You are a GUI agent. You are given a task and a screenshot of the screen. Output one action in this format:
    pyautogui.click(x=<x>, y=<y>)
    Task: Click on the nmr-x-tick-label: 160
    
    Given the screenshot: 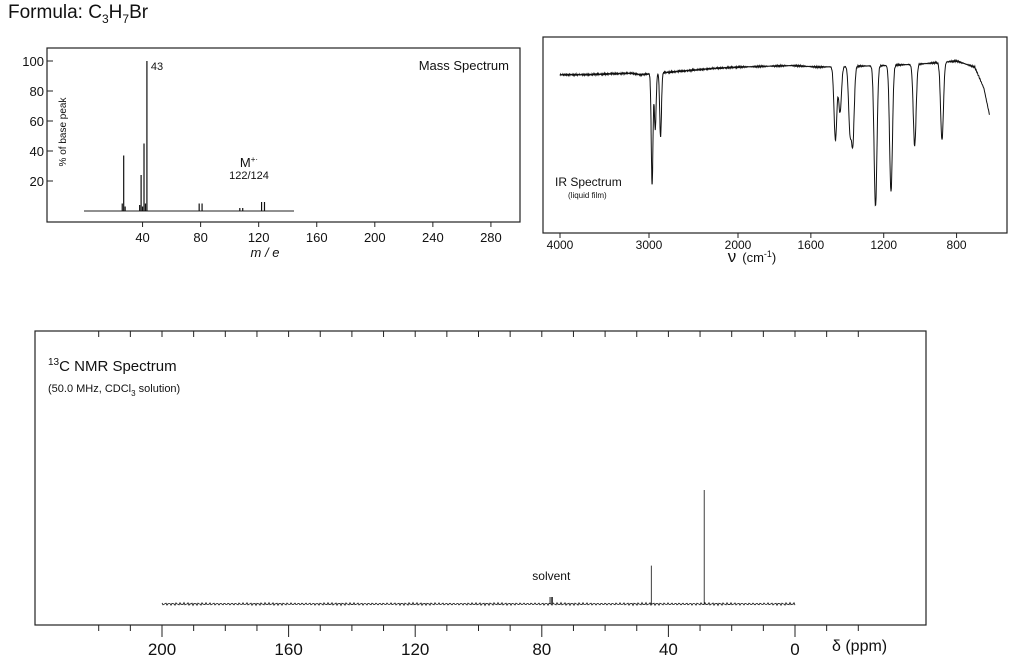 What is the action you would take?
    pyautogui.click(x=288, y=649)
    